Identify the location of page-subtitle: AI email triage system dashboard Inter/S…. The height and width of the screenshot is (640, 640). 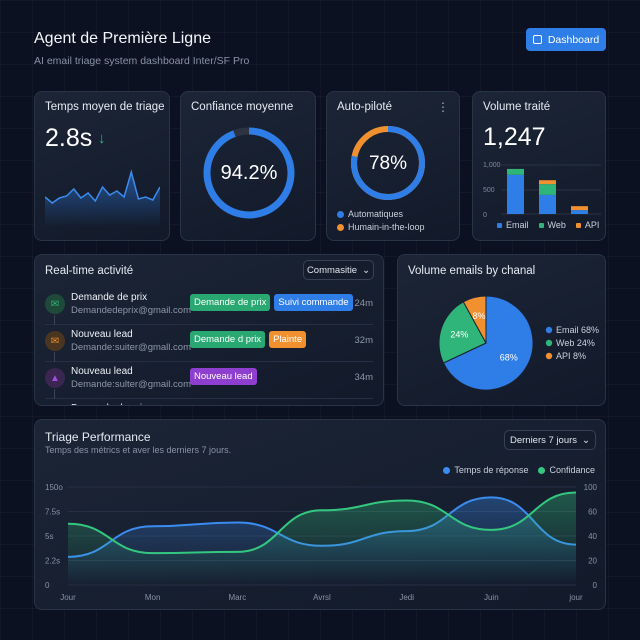
(142, 61).